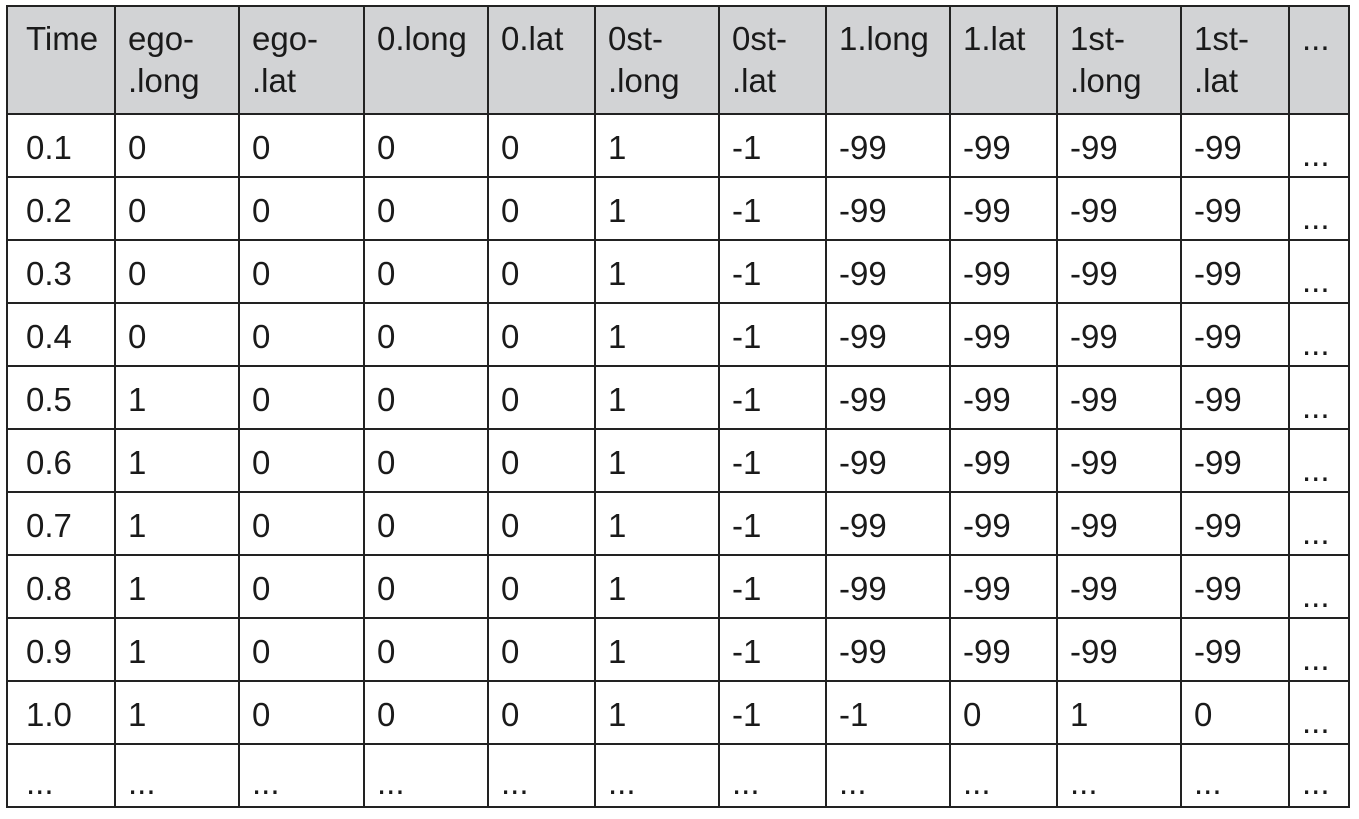 The width and height of the screenshot is (1359, 819). Describe the element at coordinates (61, 208) in the screenshot. I see `table-cell: 0.2` at that location.